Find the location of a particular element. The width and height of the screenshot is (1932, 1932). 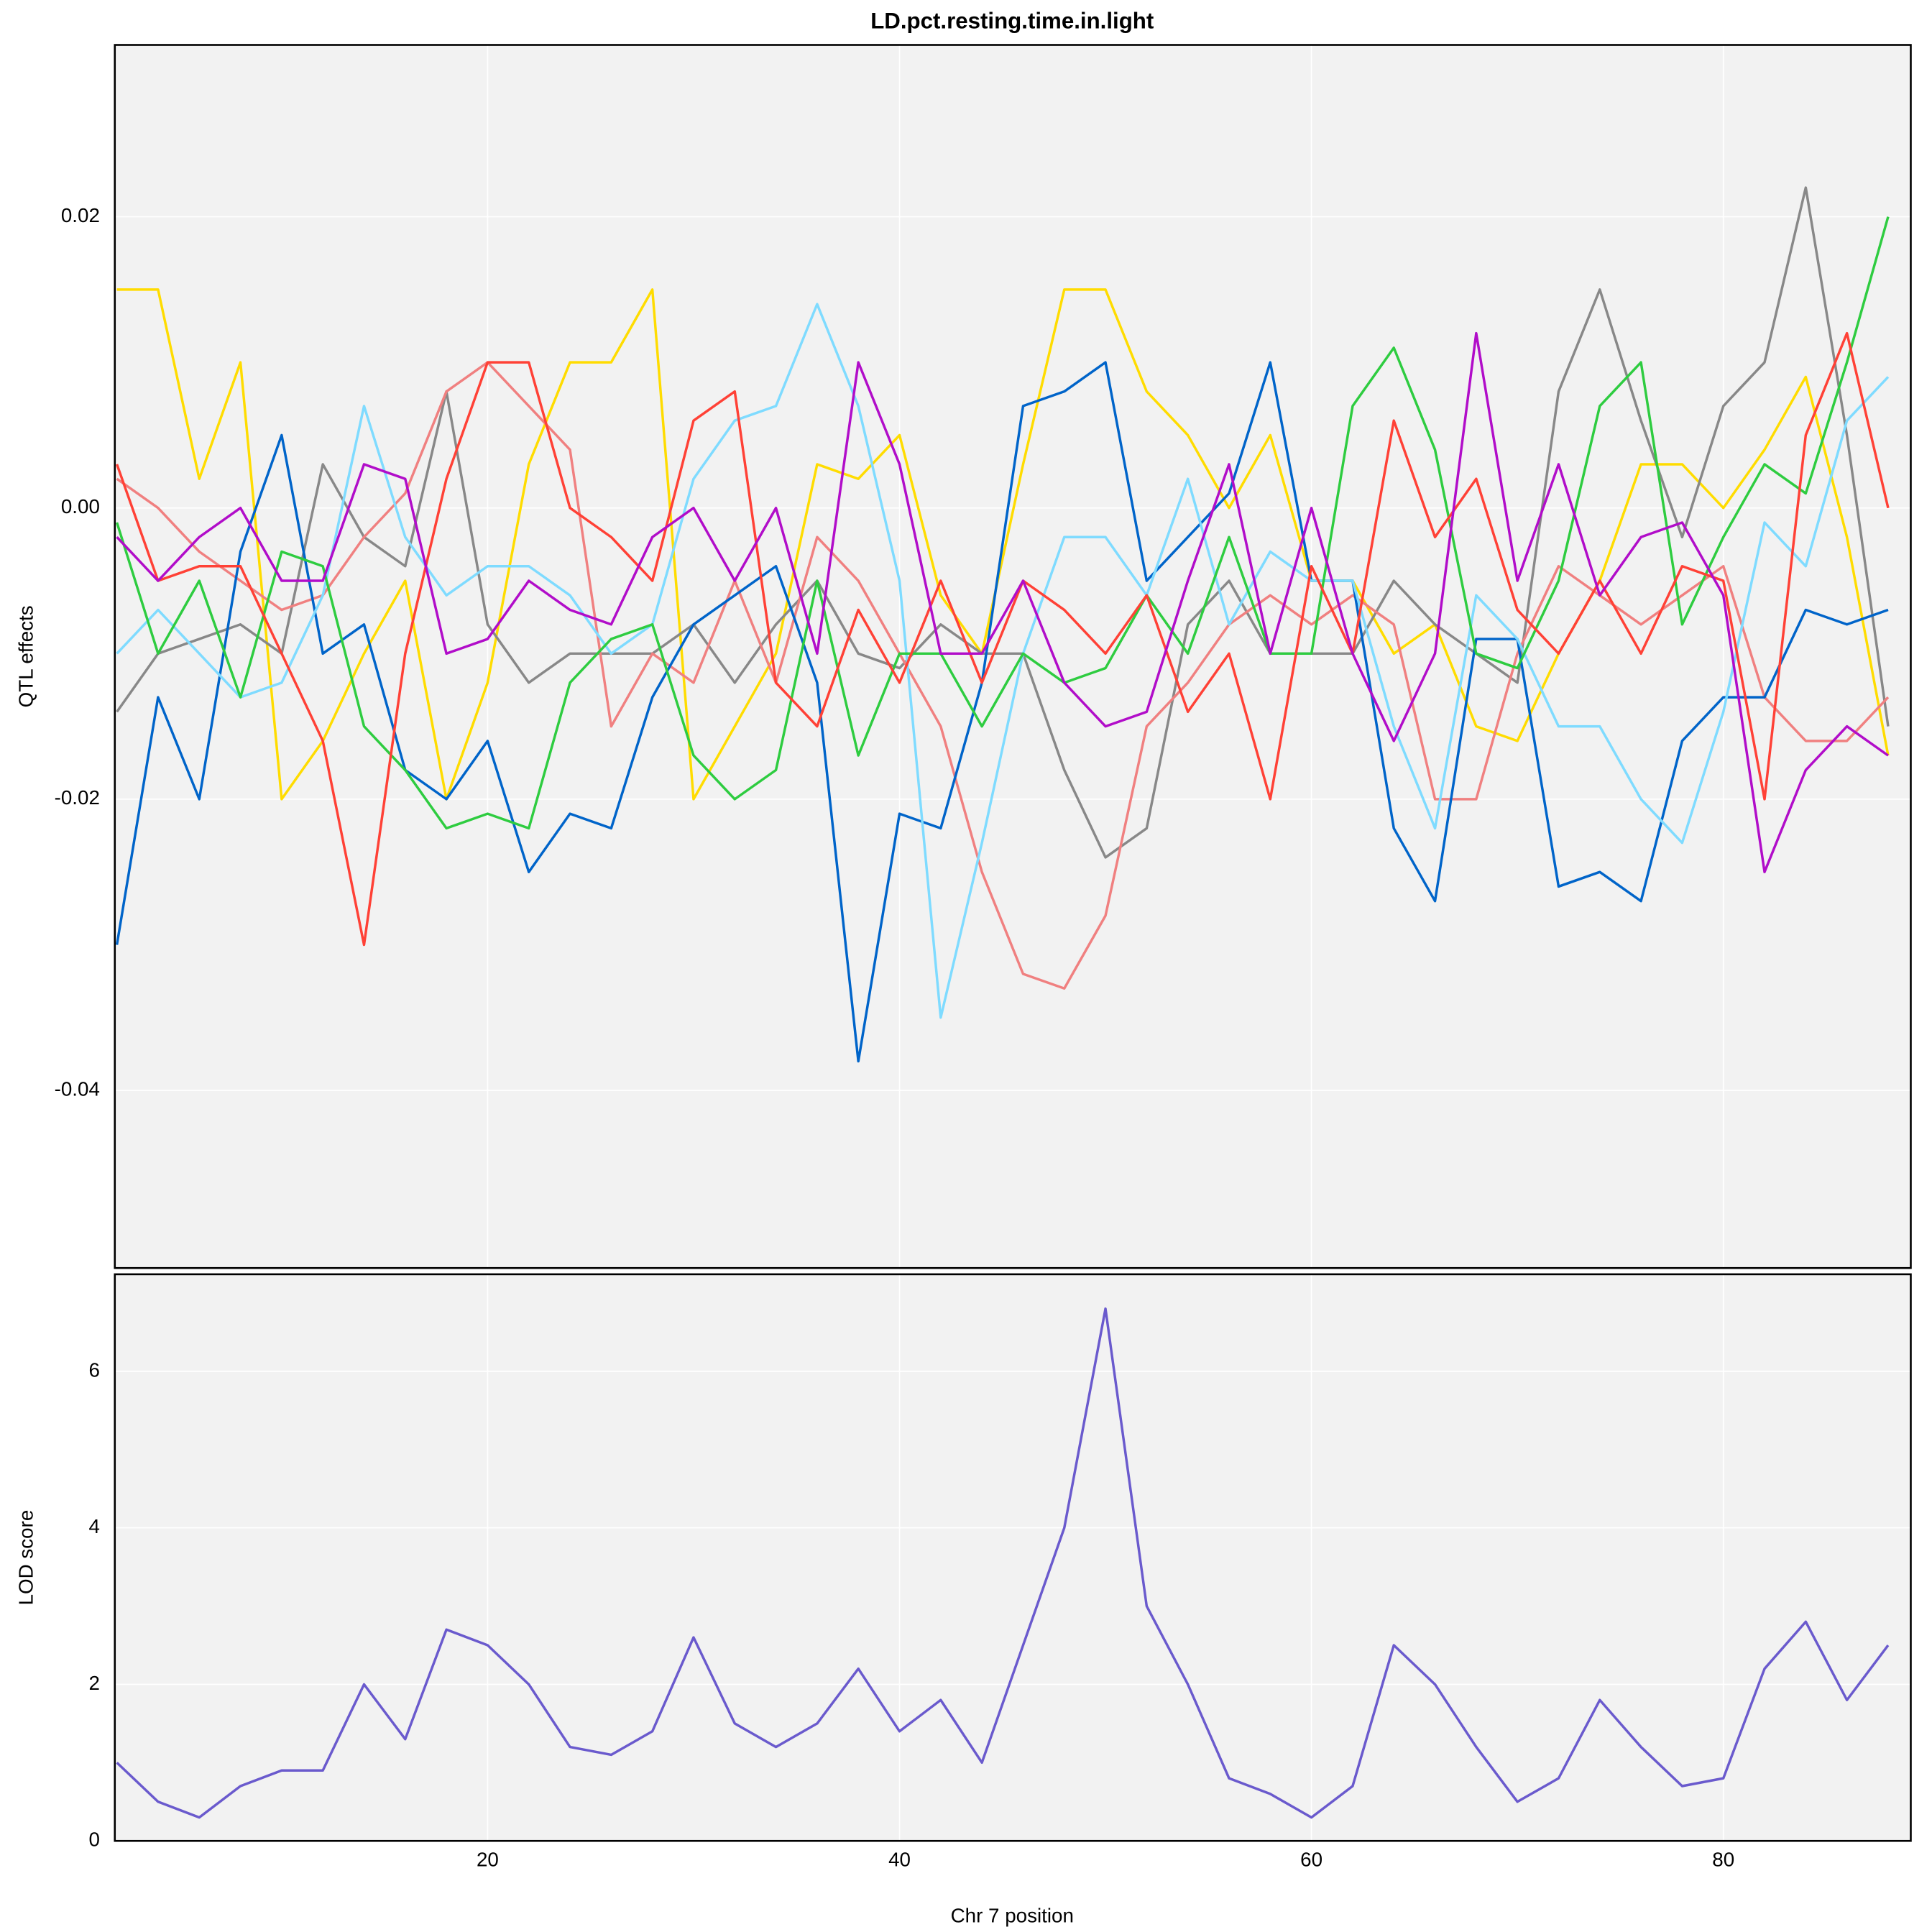

x-axis-label: Chr 7 position is located at coordinates (1012, 1916).